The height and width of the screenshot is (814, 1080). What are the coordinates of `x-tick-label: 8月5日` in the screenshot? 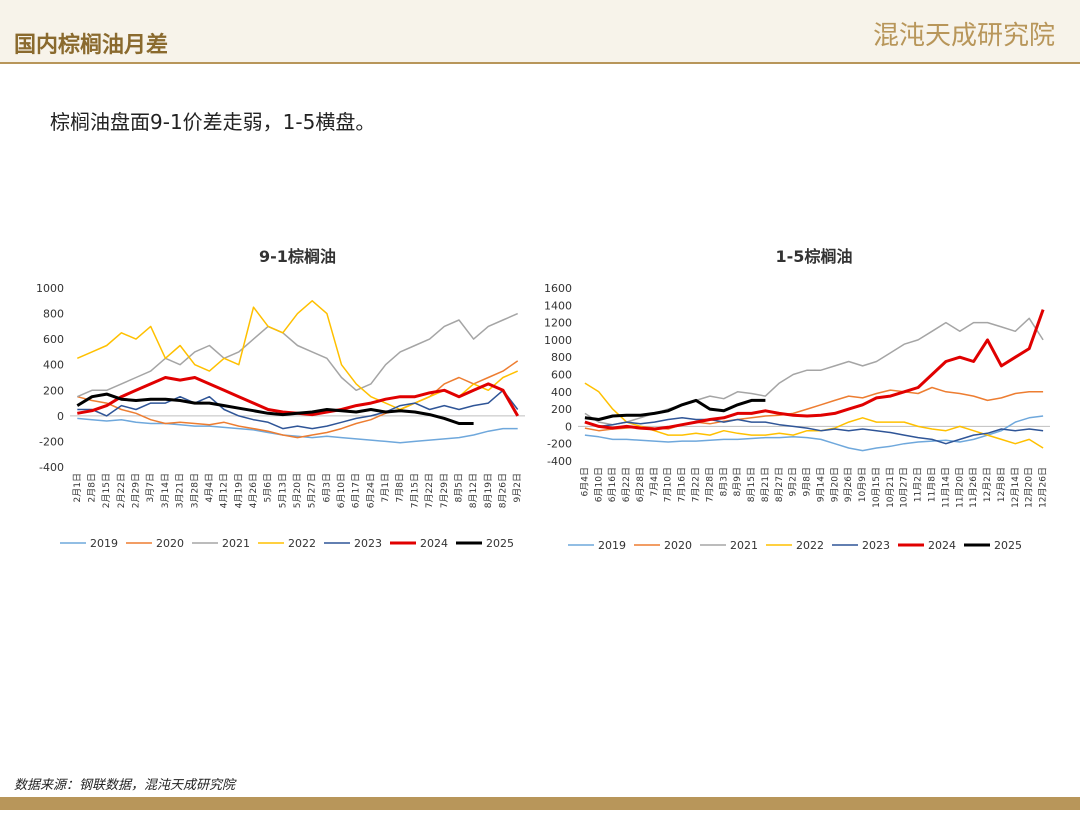 It's located at (458, 487).